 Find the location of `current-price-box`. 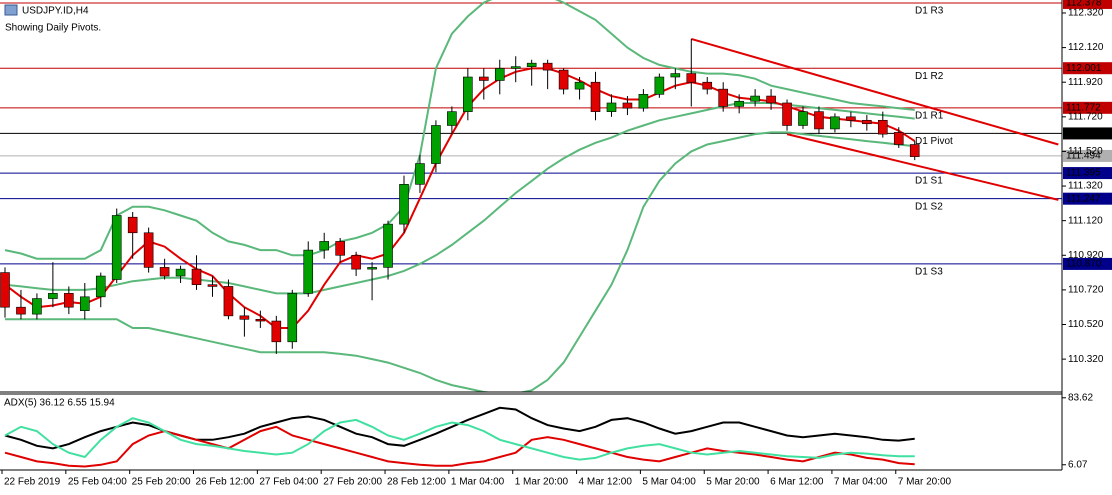

current-price-box is located at coordinates (1087, 155).